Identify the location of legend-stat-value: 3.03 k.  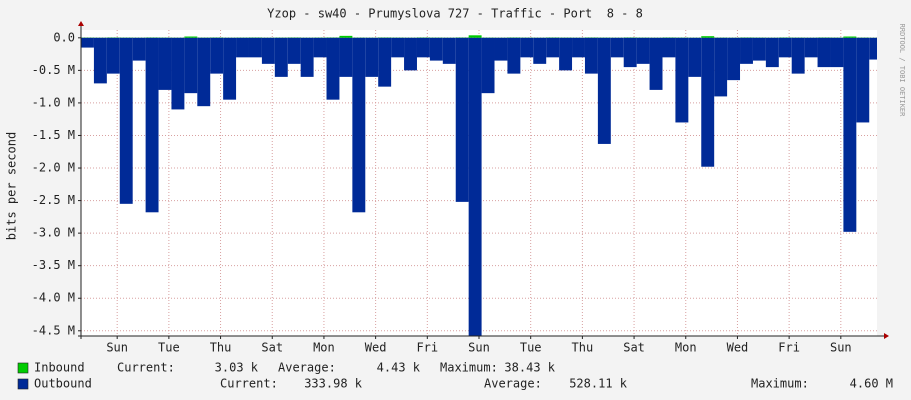
(237, 368).